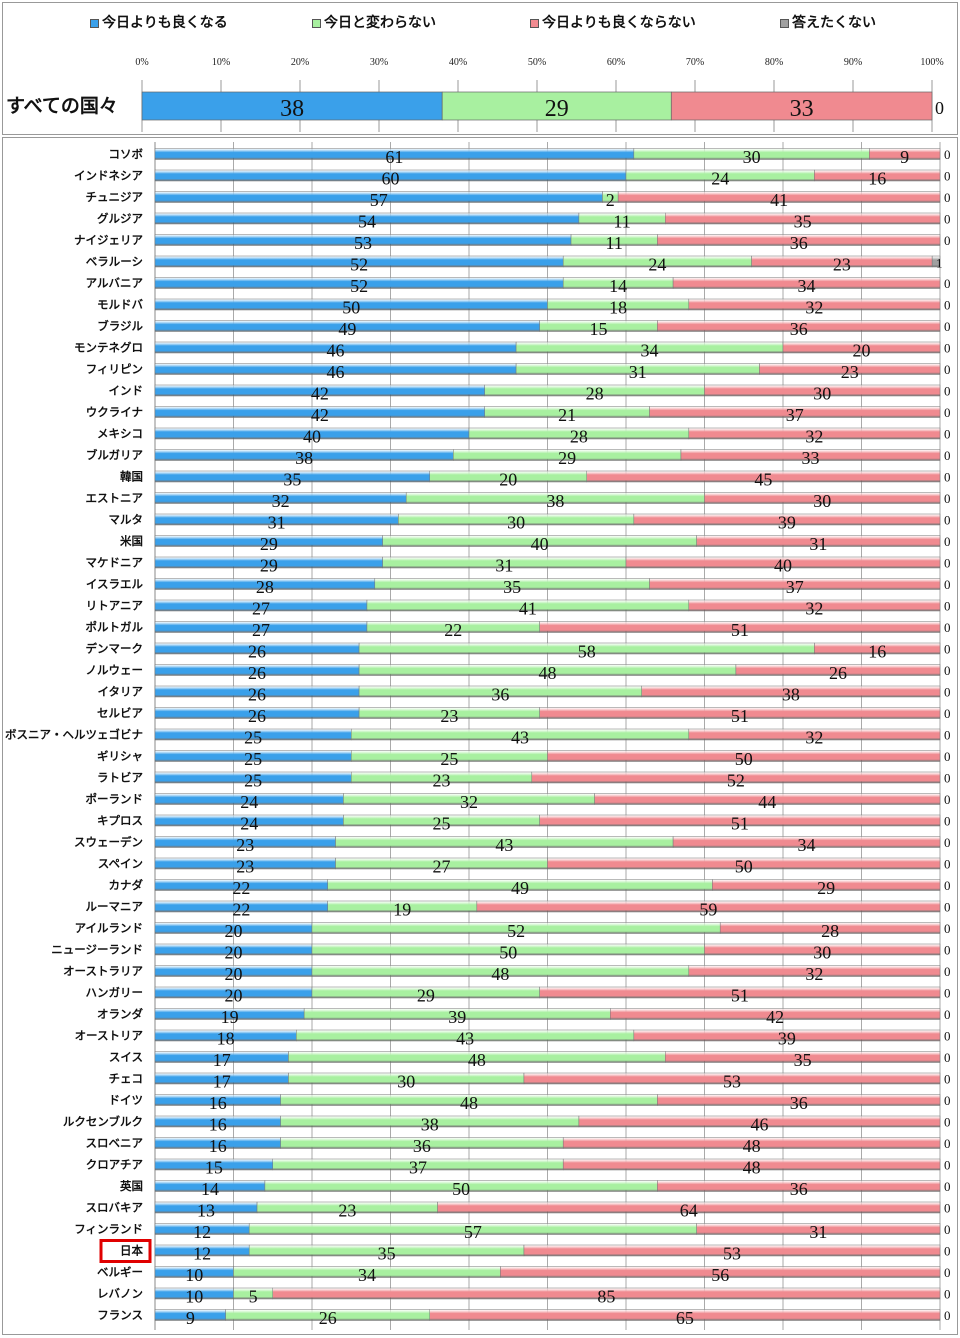  I want to click on data-label: 50, so click(508, 953).